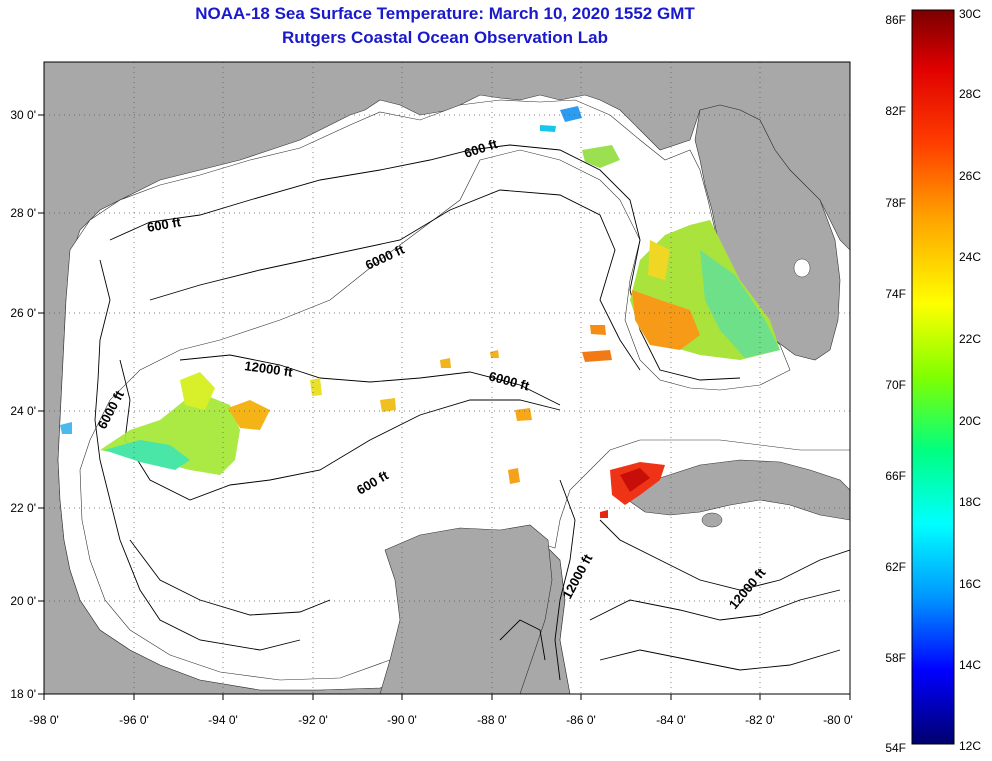 Image resolution: width=992 pixels, height=761 pixels. Describe the element at coordinates (269, 369) in the screenshot. I see `contour-label-12000ft-west: 12000 ft` at that location.